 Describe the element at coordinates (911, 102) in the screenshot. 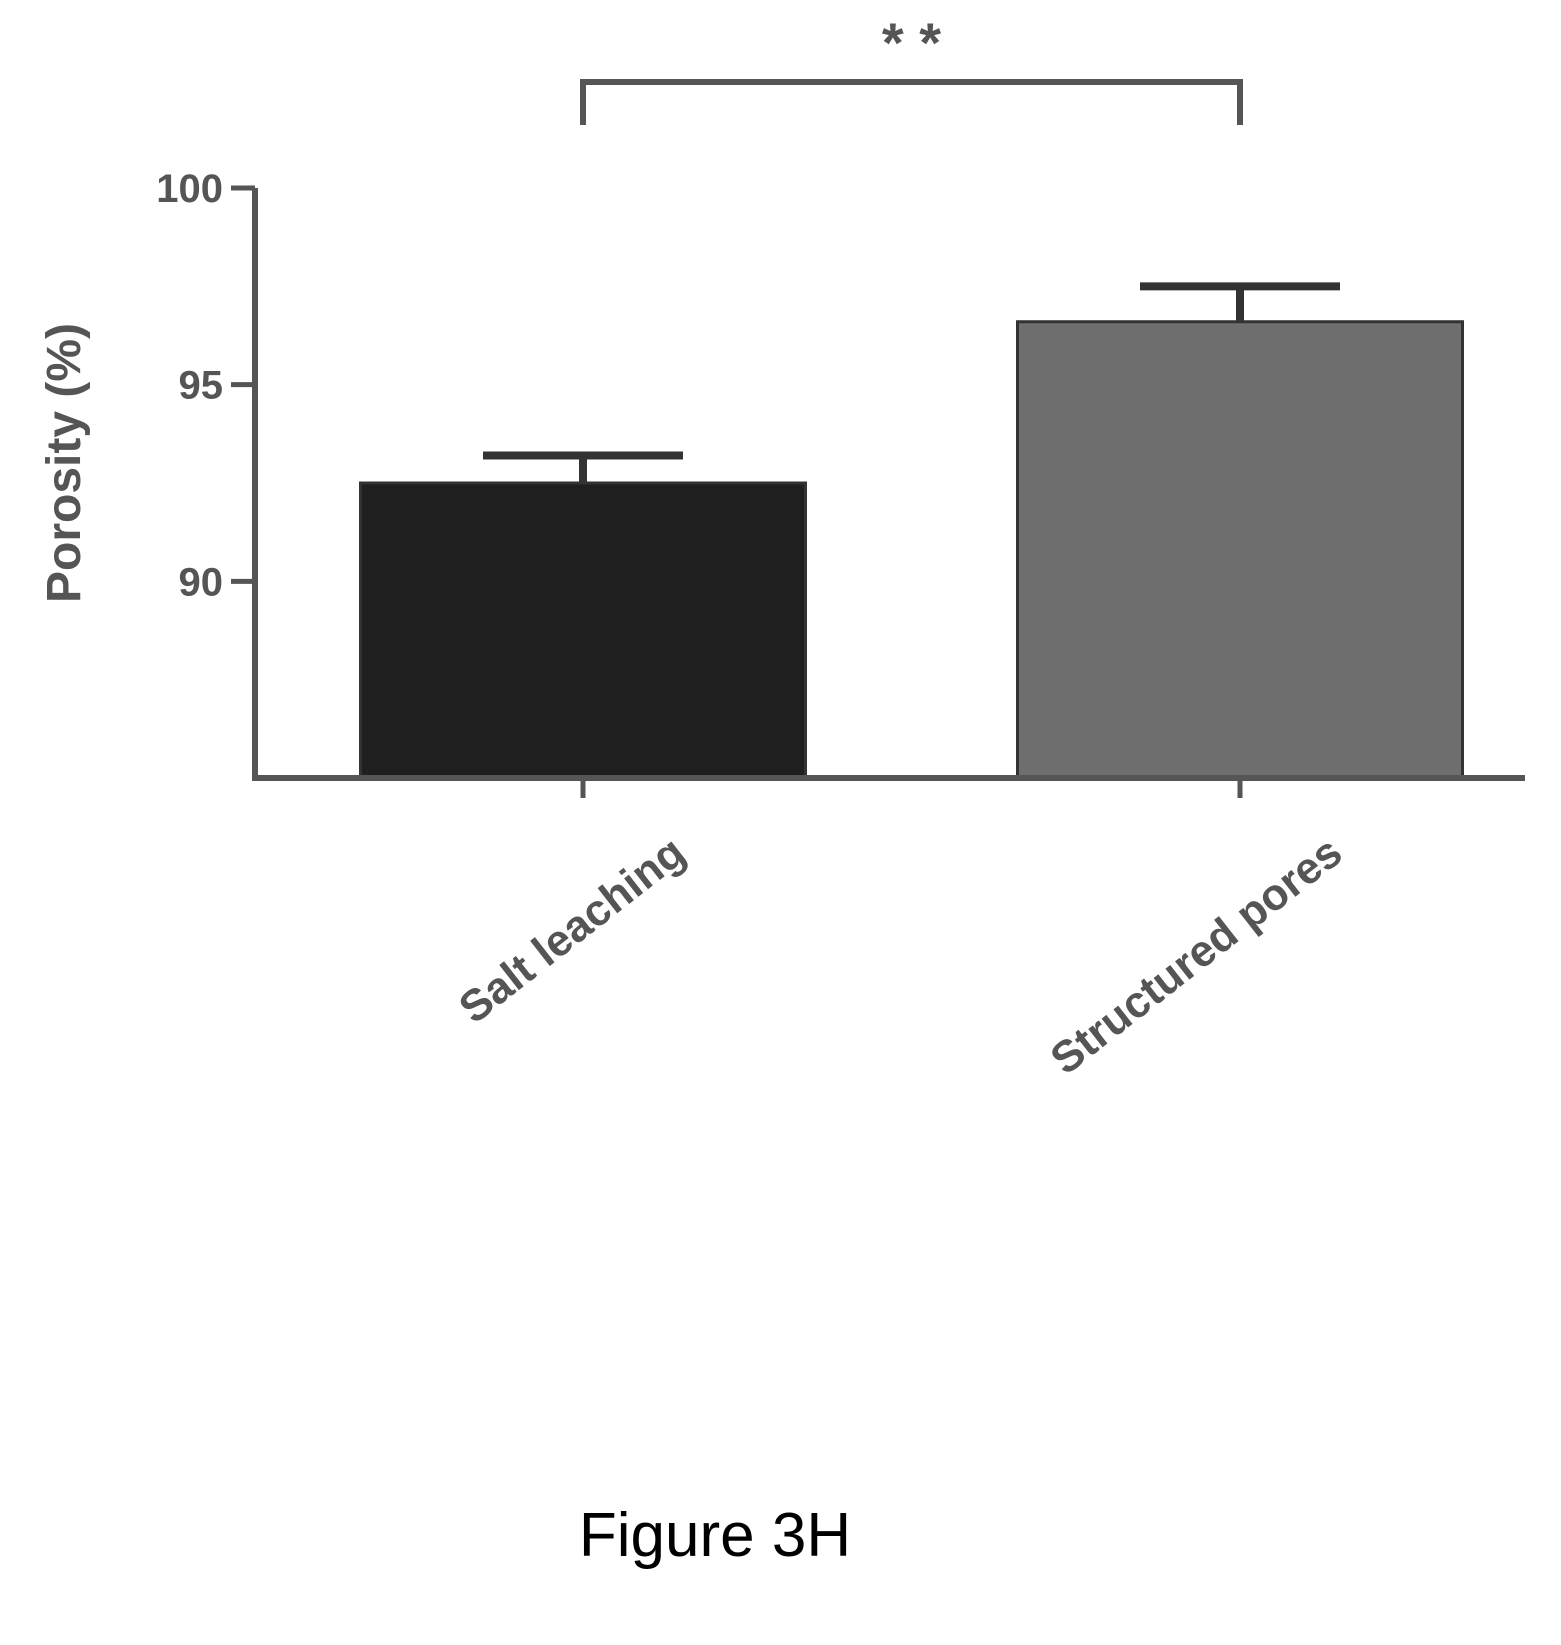

I see `significance-bracket` at that location.